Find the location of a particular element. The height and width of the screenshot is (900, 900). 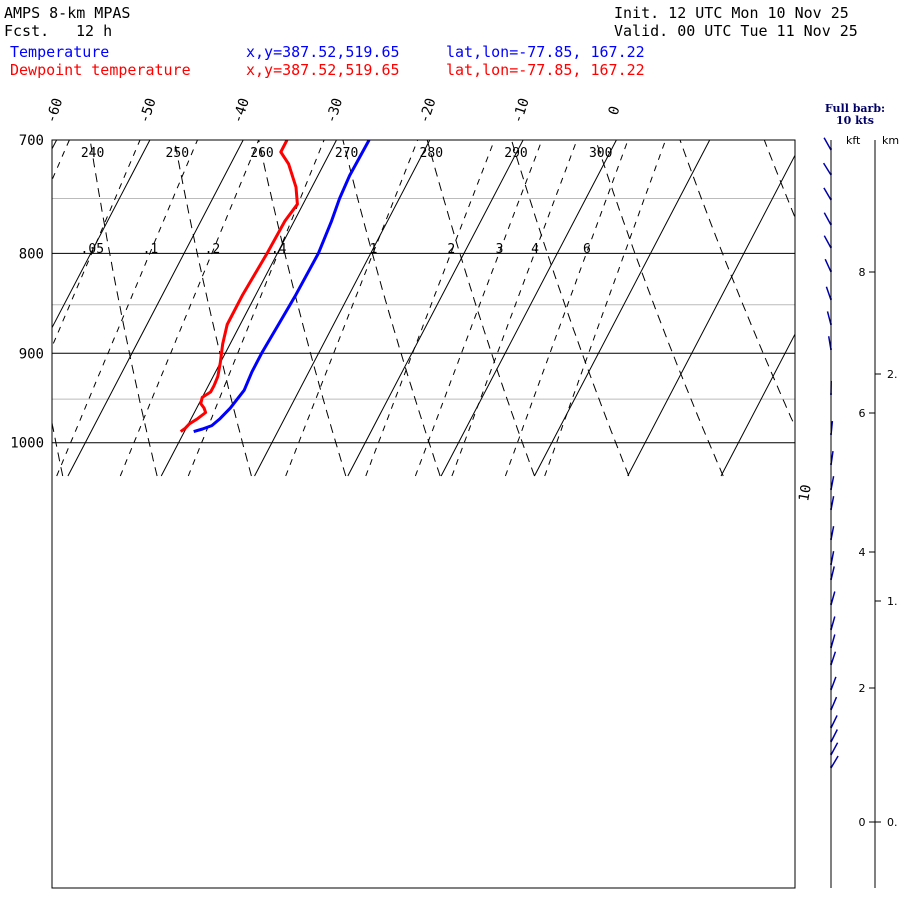

mixing-ratio-label: .1 is located at coordinates (151, 249).